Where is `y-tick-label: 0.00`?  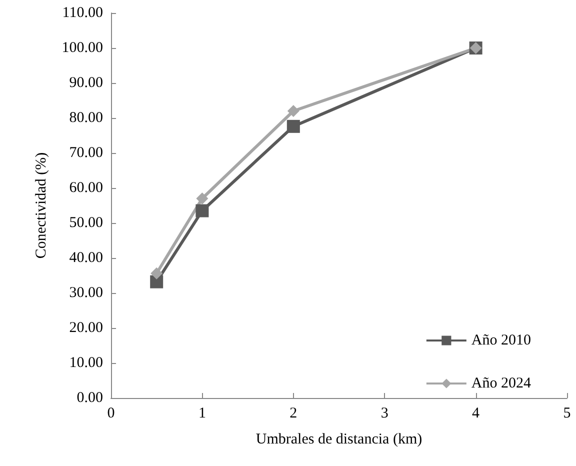 y-tick-label: 0.00 is located at coordinates (89, 398).